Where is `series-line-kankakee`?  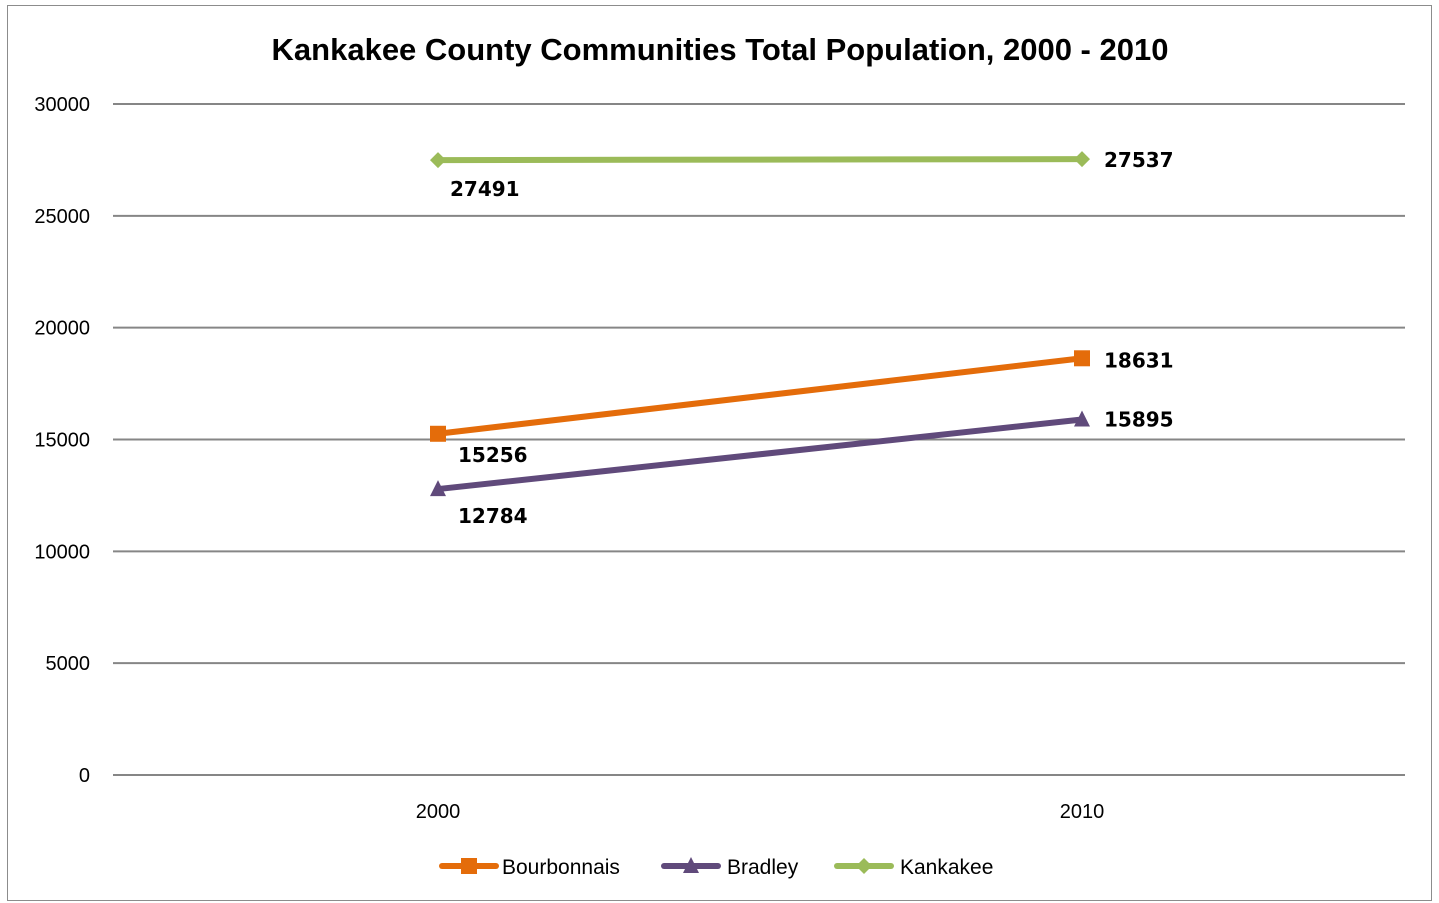
series-line-kankakee is located at coordinates (760, 160).